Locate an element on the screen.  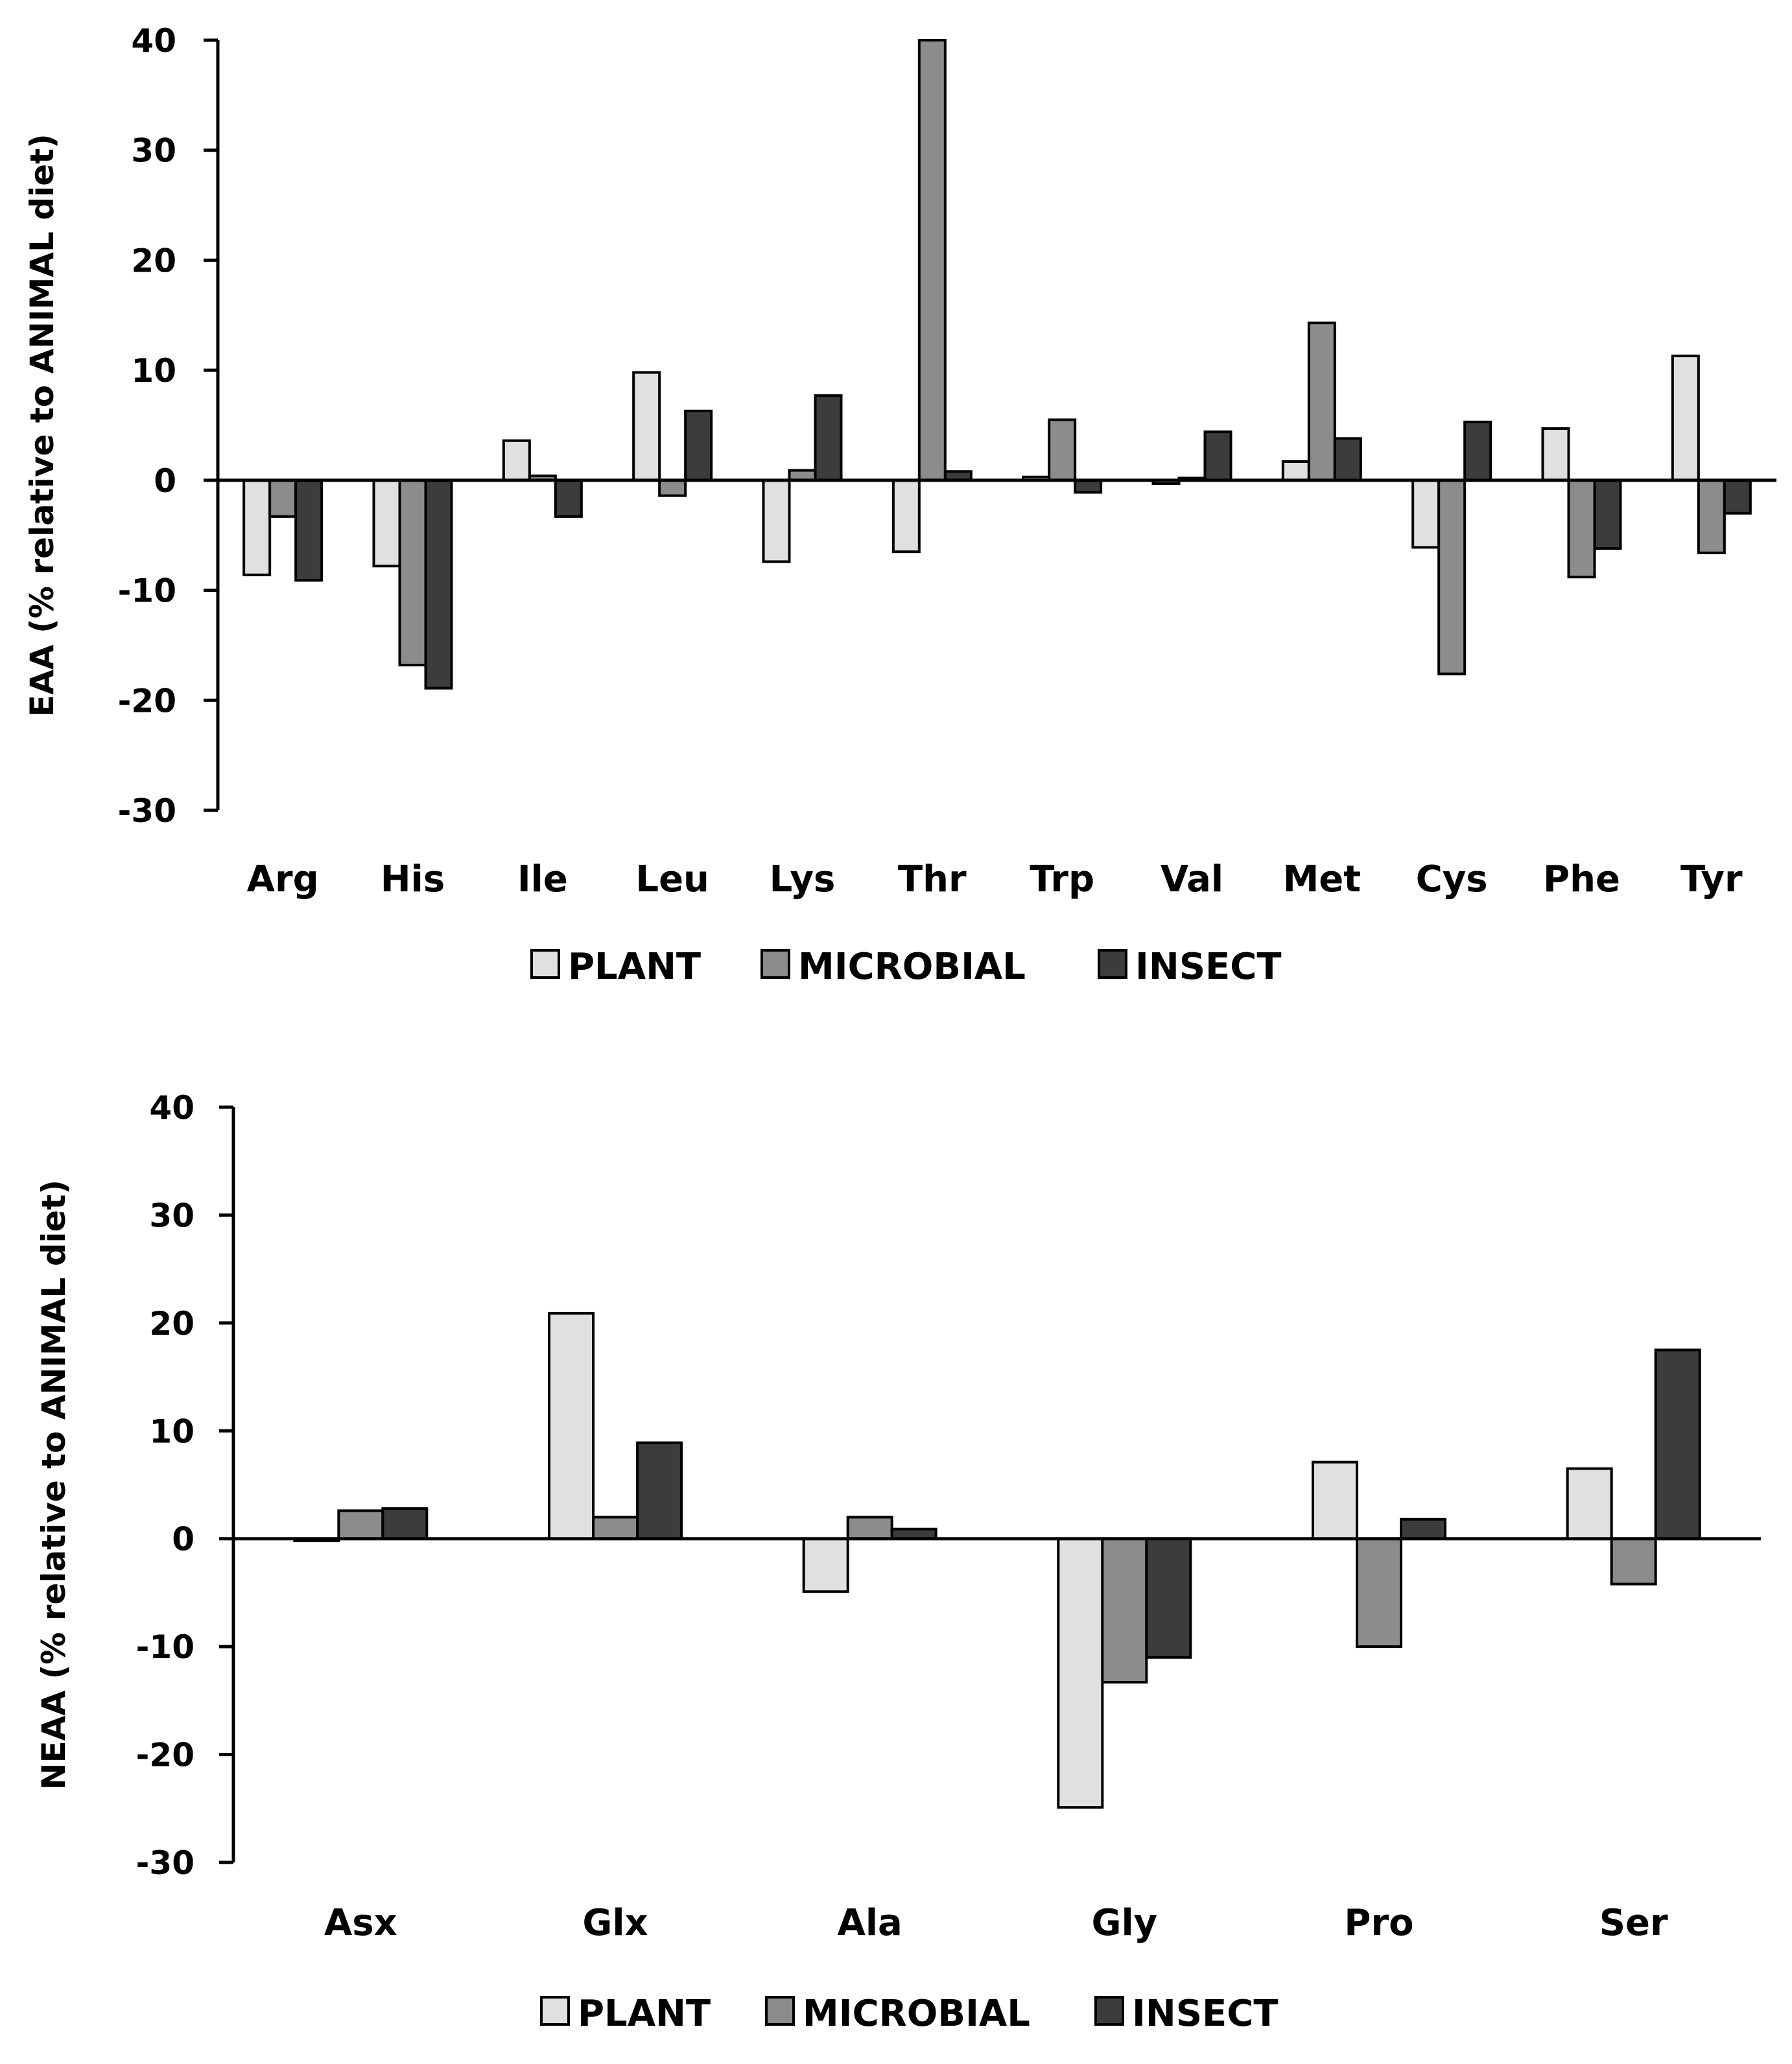
neaa-category-label: Ala is located at coordinates (870, 1923).